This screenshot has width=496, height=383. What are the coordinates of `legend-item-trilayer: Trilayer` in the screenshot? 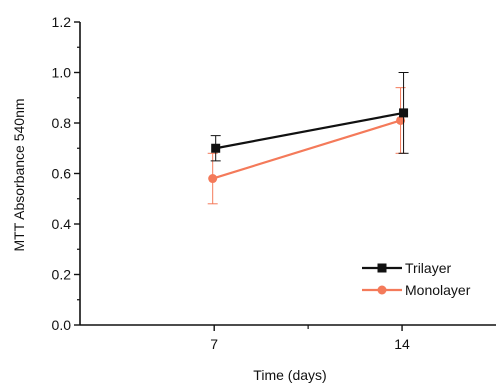 It's located at (406, 268).